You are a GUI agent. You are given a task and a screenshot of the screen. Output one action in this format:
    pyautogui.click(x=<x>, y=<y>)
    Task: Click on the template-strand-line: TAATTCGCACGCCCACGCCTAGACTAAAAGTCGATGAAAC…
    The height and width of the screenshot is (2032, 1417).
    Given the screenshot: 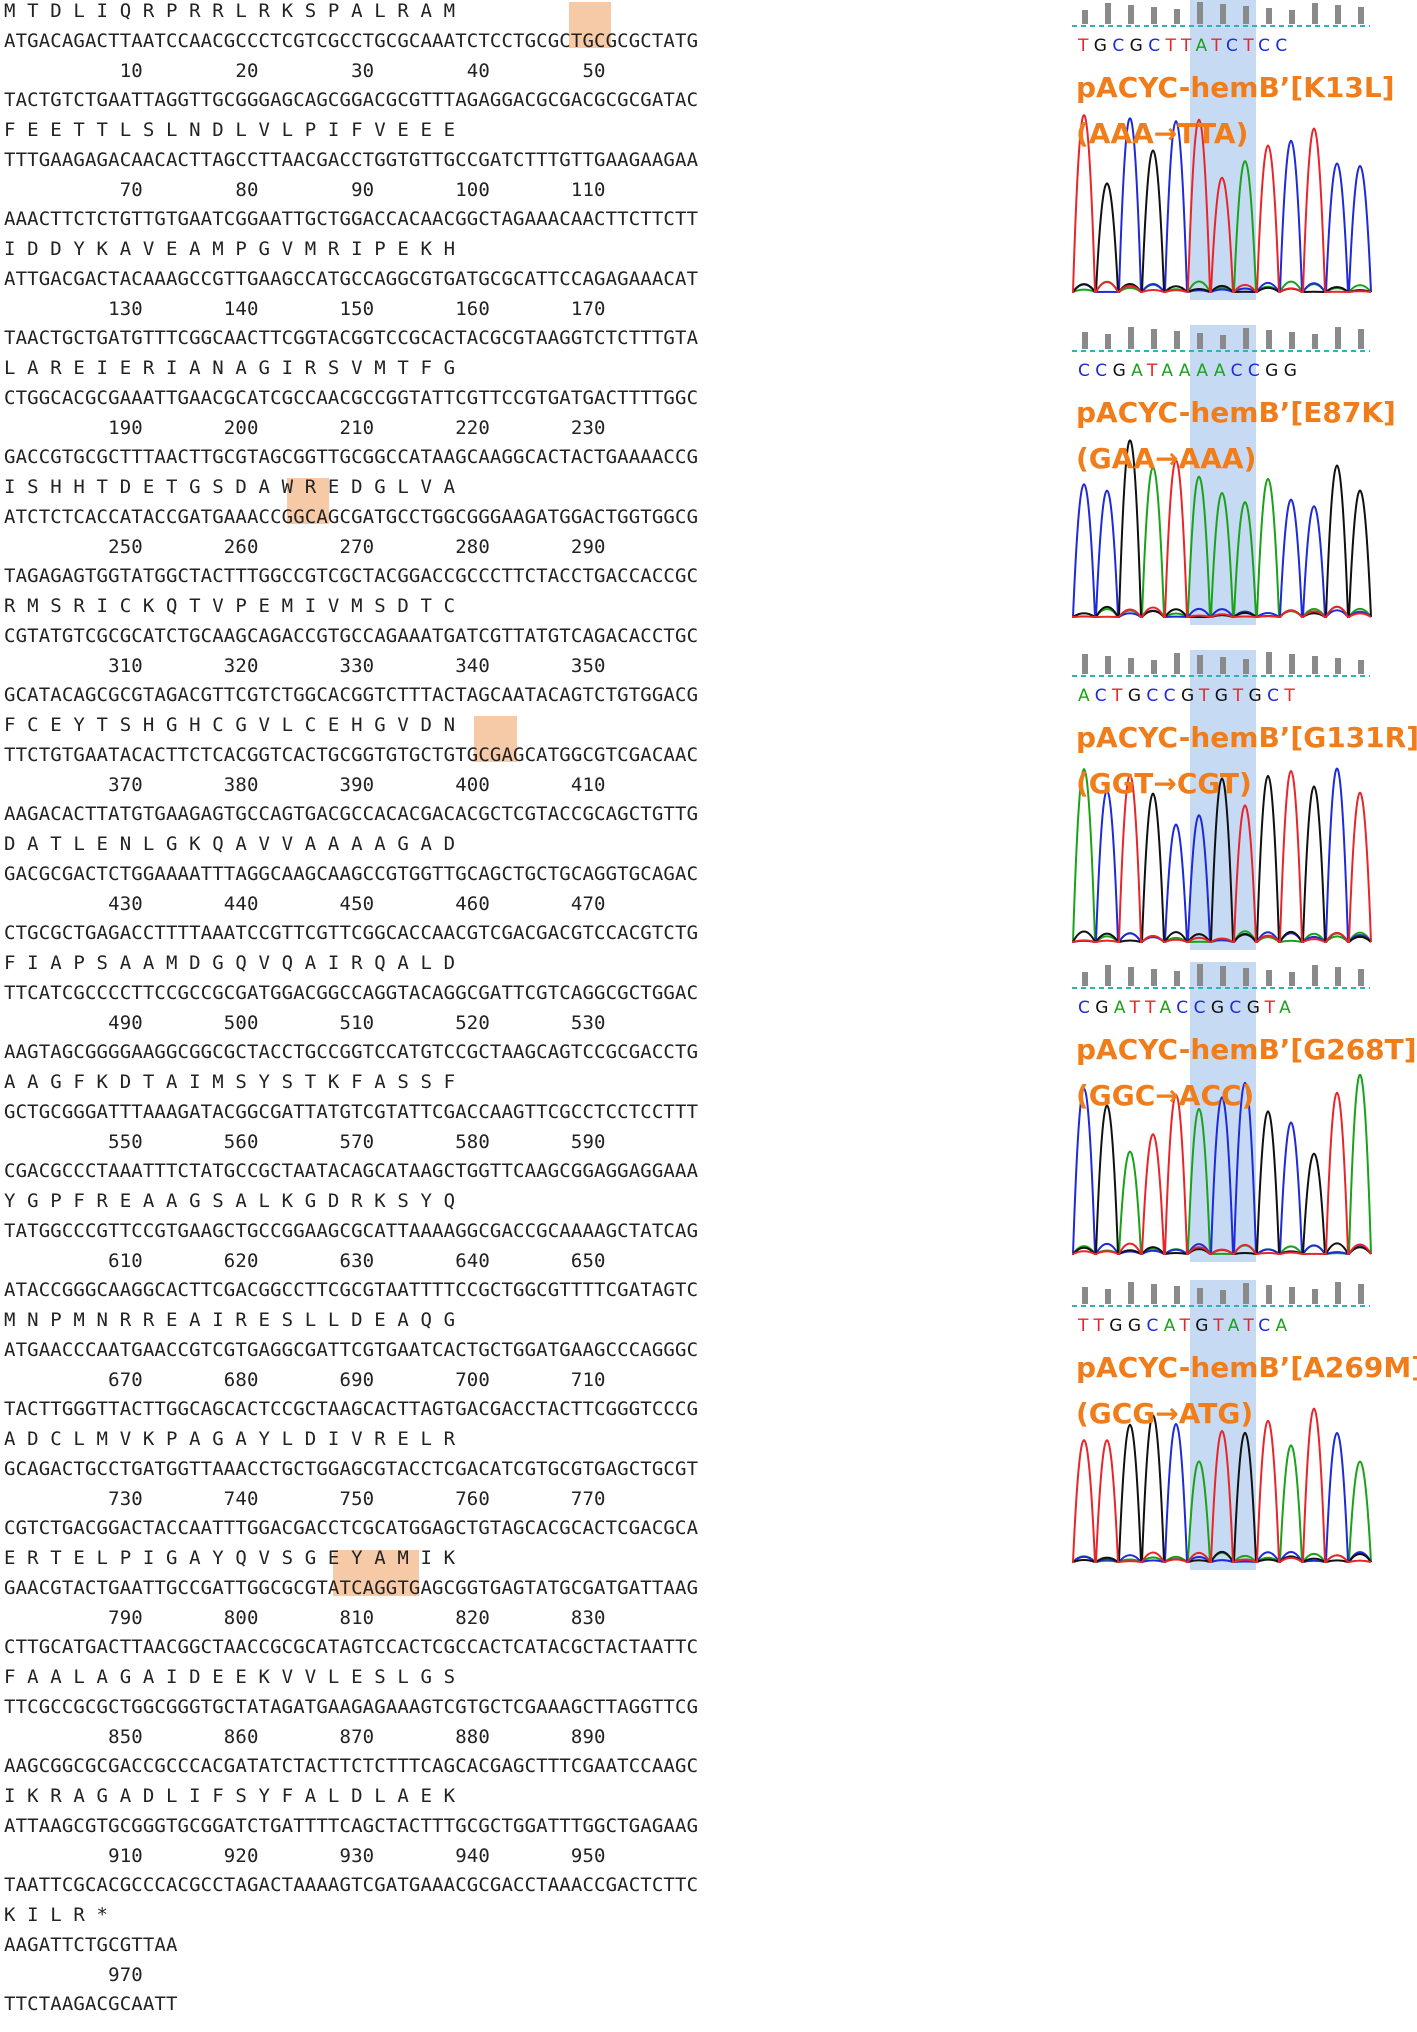 What is the action you would take?
    pyautogui.click(x=351, y=1885)
    